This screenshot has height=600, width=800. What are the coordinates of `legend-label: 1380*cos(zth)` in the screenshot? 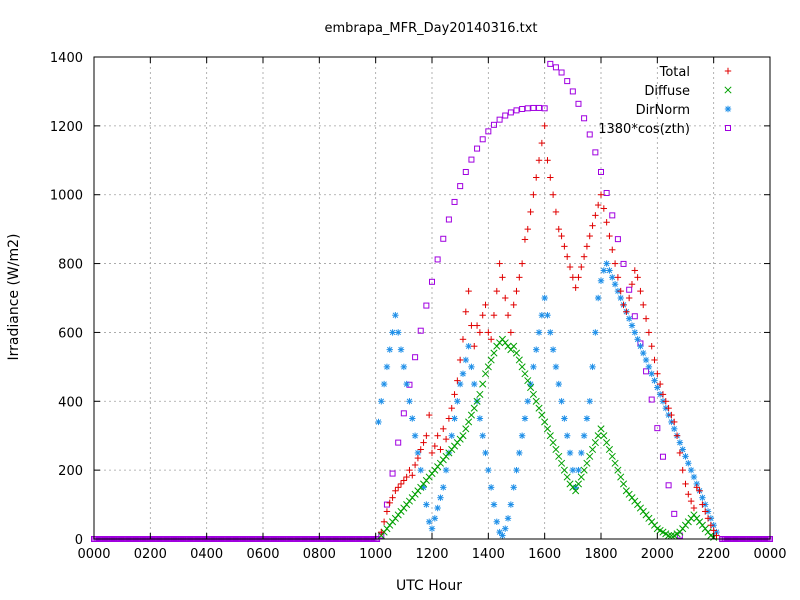 It's located at (644, 129).